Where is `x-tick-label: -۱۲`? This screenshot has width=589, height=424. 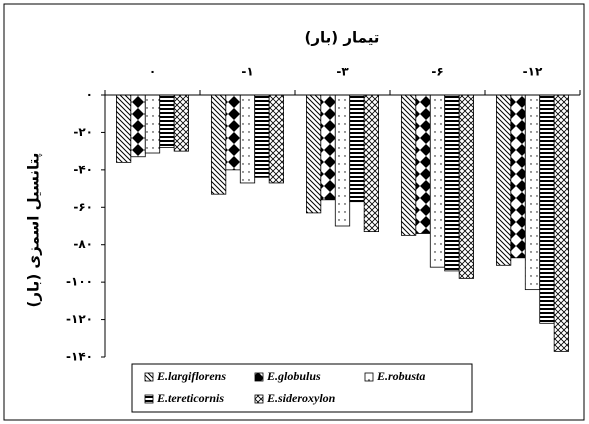 x-tick-label: -۱۲ is located at coordinates (533, 72).